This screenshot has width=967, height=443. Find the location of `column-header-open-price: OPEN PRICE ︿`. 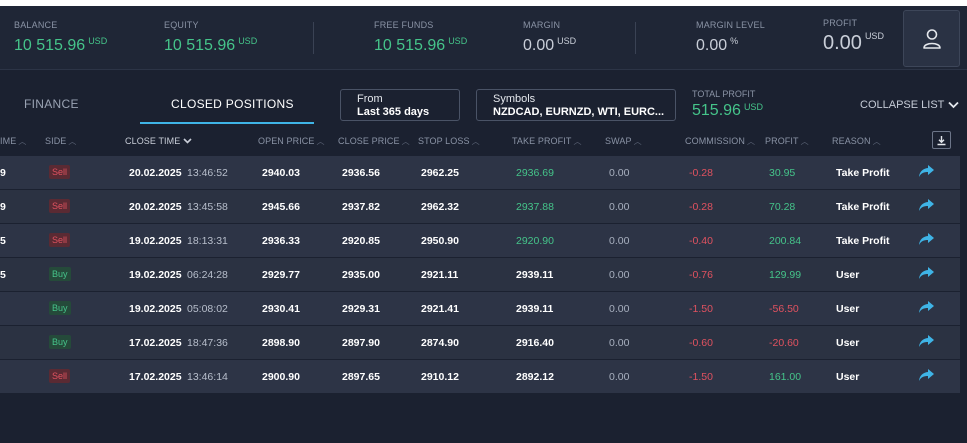

column-header-open-price: OPEN PRICE ︿ is located at coordinates (291, 141).